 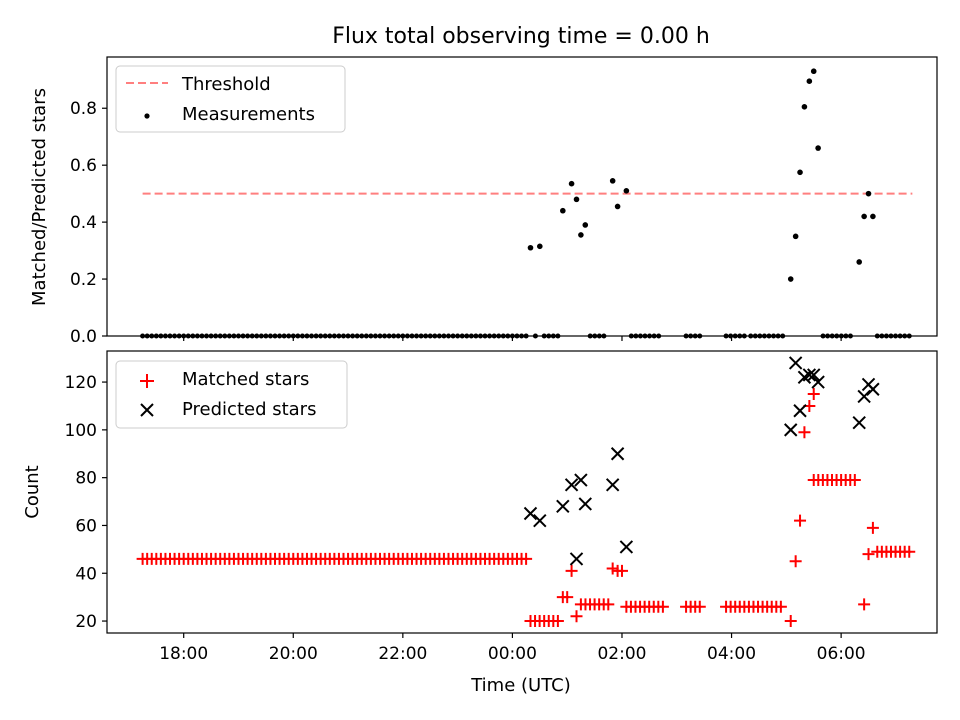 What do you see at coordinates (83, 166) in the screenshot?
I see `top-y-tick-label: 0.6` at bounding box center [83, 166].